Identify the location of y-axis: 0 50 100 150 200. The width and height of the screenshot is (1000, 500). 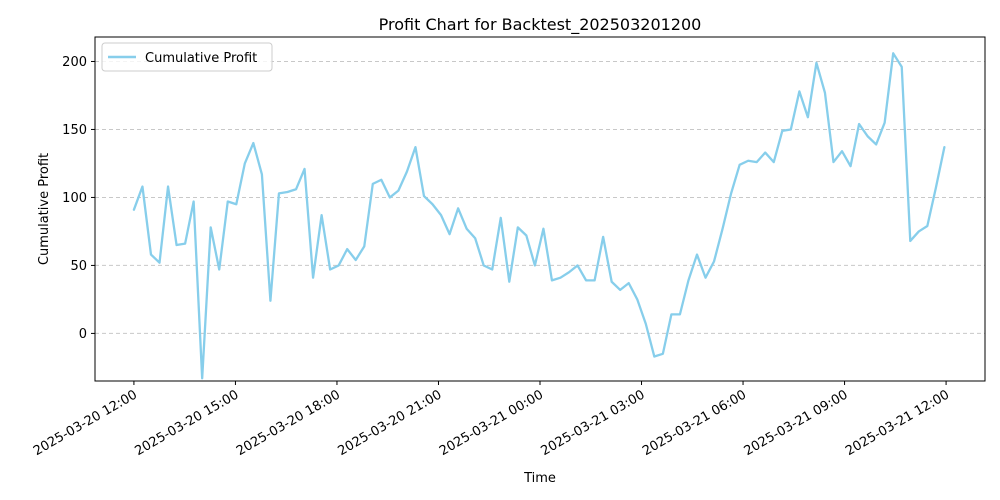
(78, 198).